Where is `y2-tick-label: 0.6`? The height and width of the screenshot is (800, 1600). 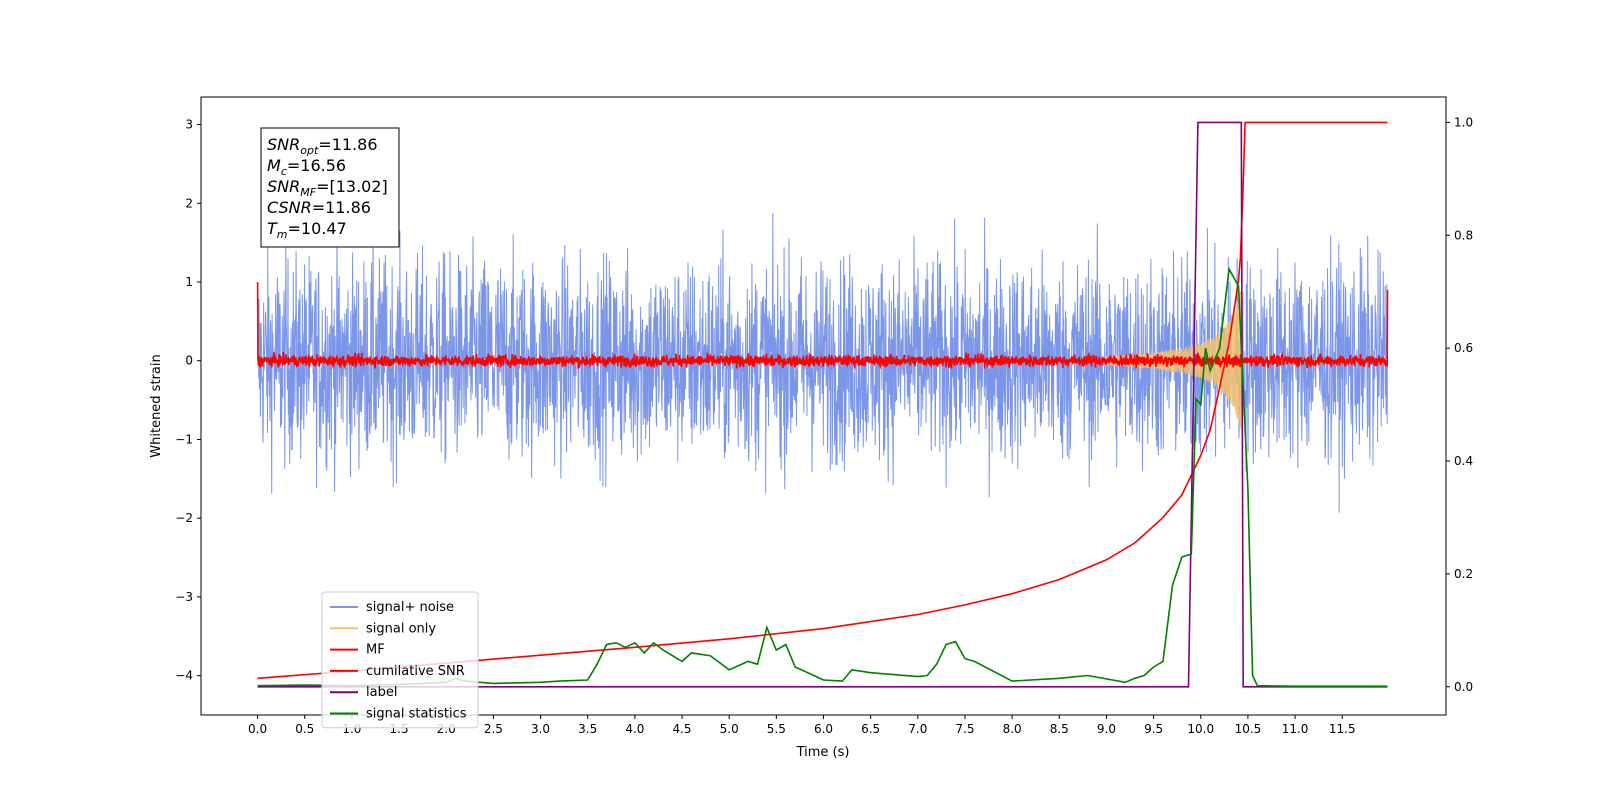 y2-tick-label: 0.6 is located at coordinates (1463, 348).